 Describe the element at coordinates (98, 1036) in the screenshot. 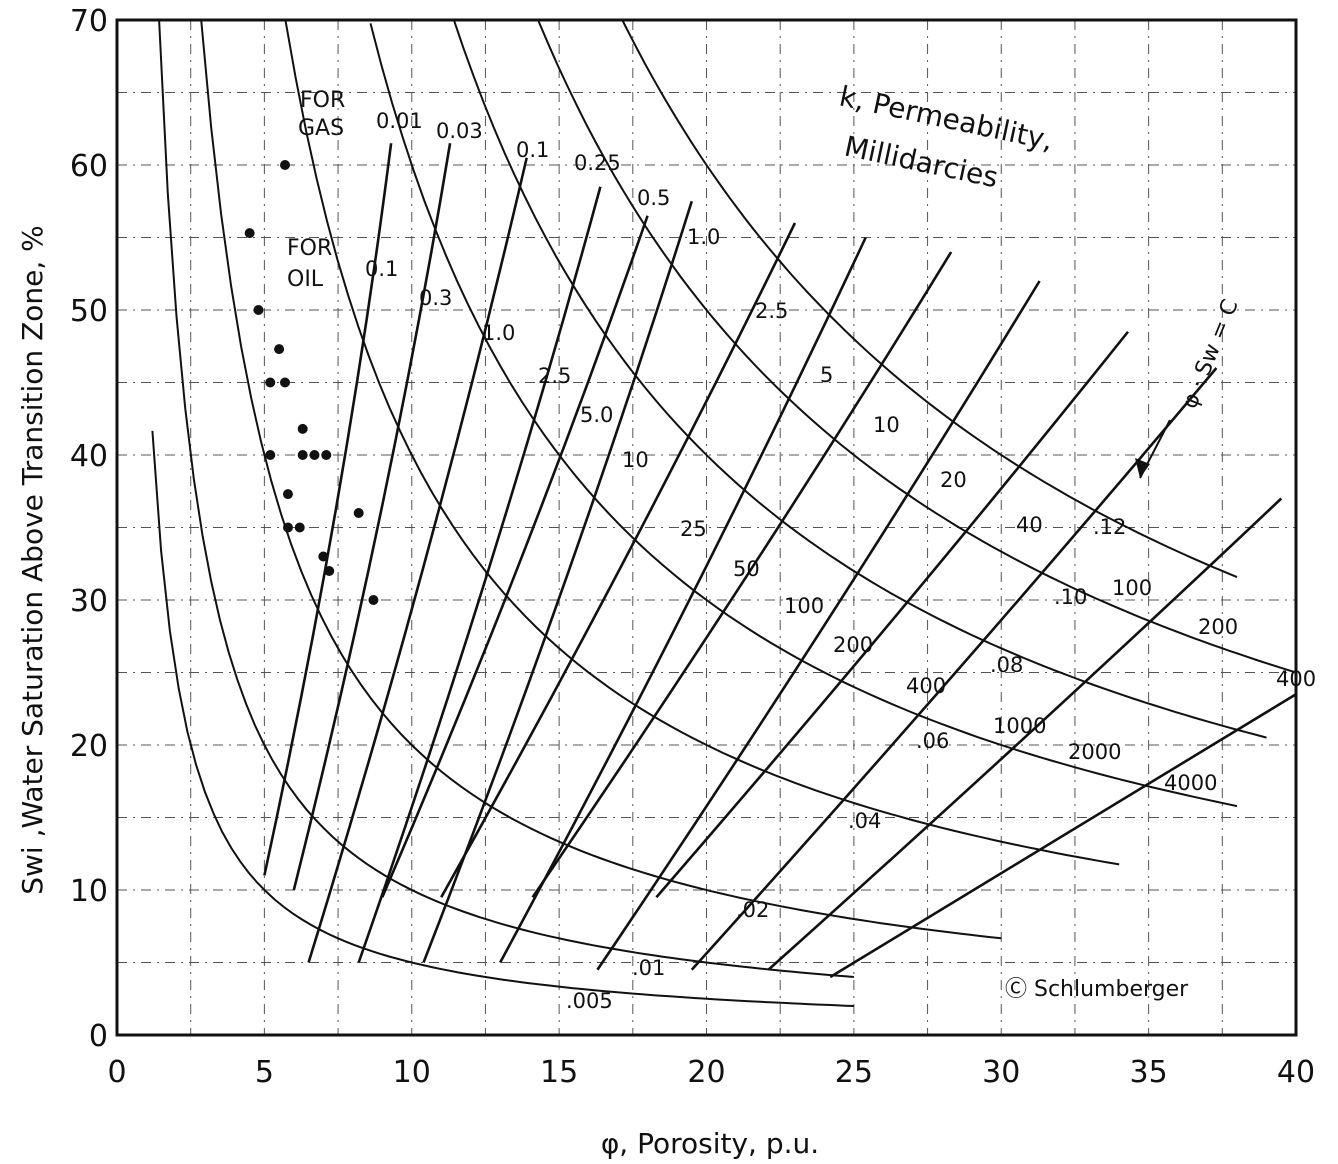

I see `y-tick-label: 0` at that location.